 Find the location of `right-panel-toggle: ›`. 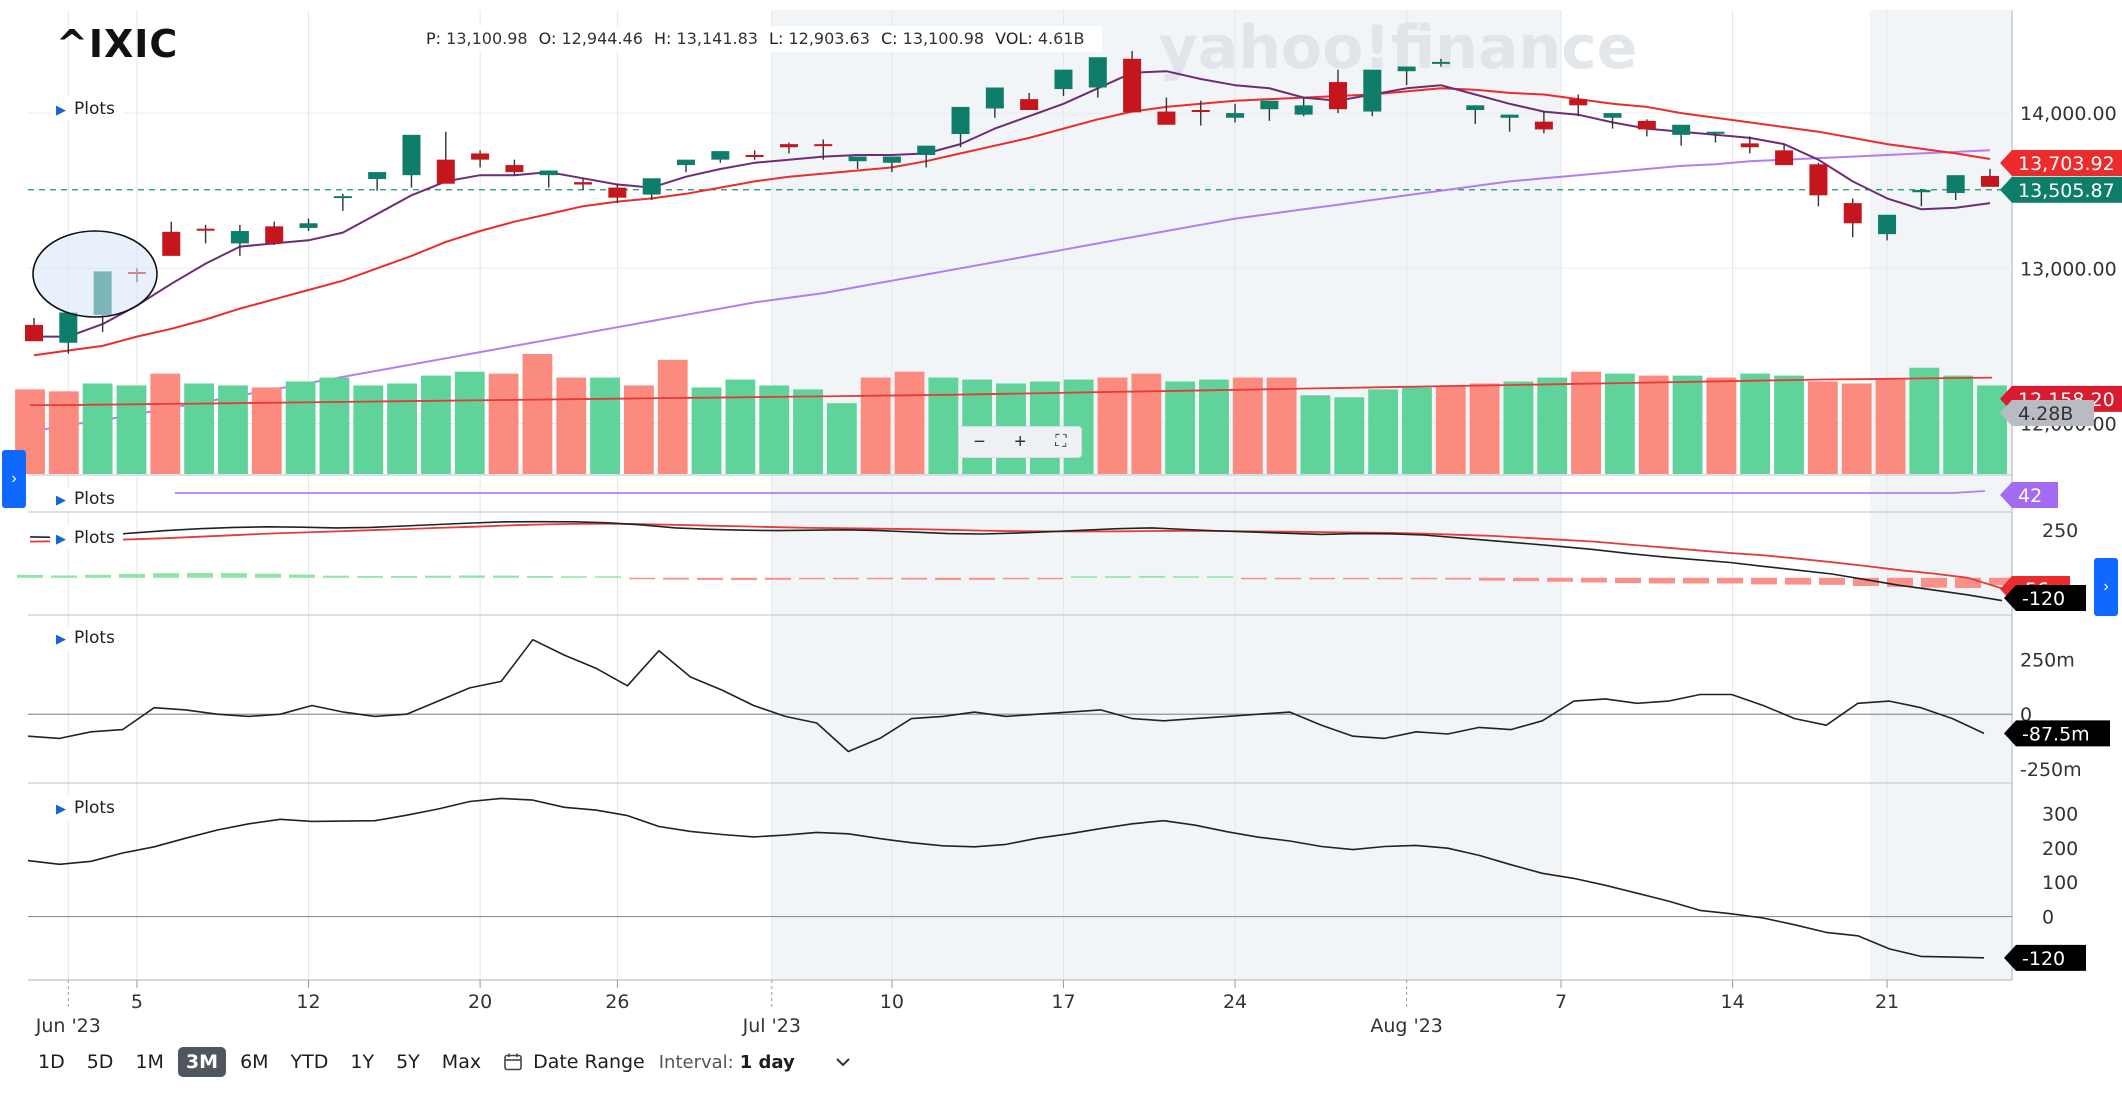

right-panel-toggle: › is located at coordinates (2106, 587).